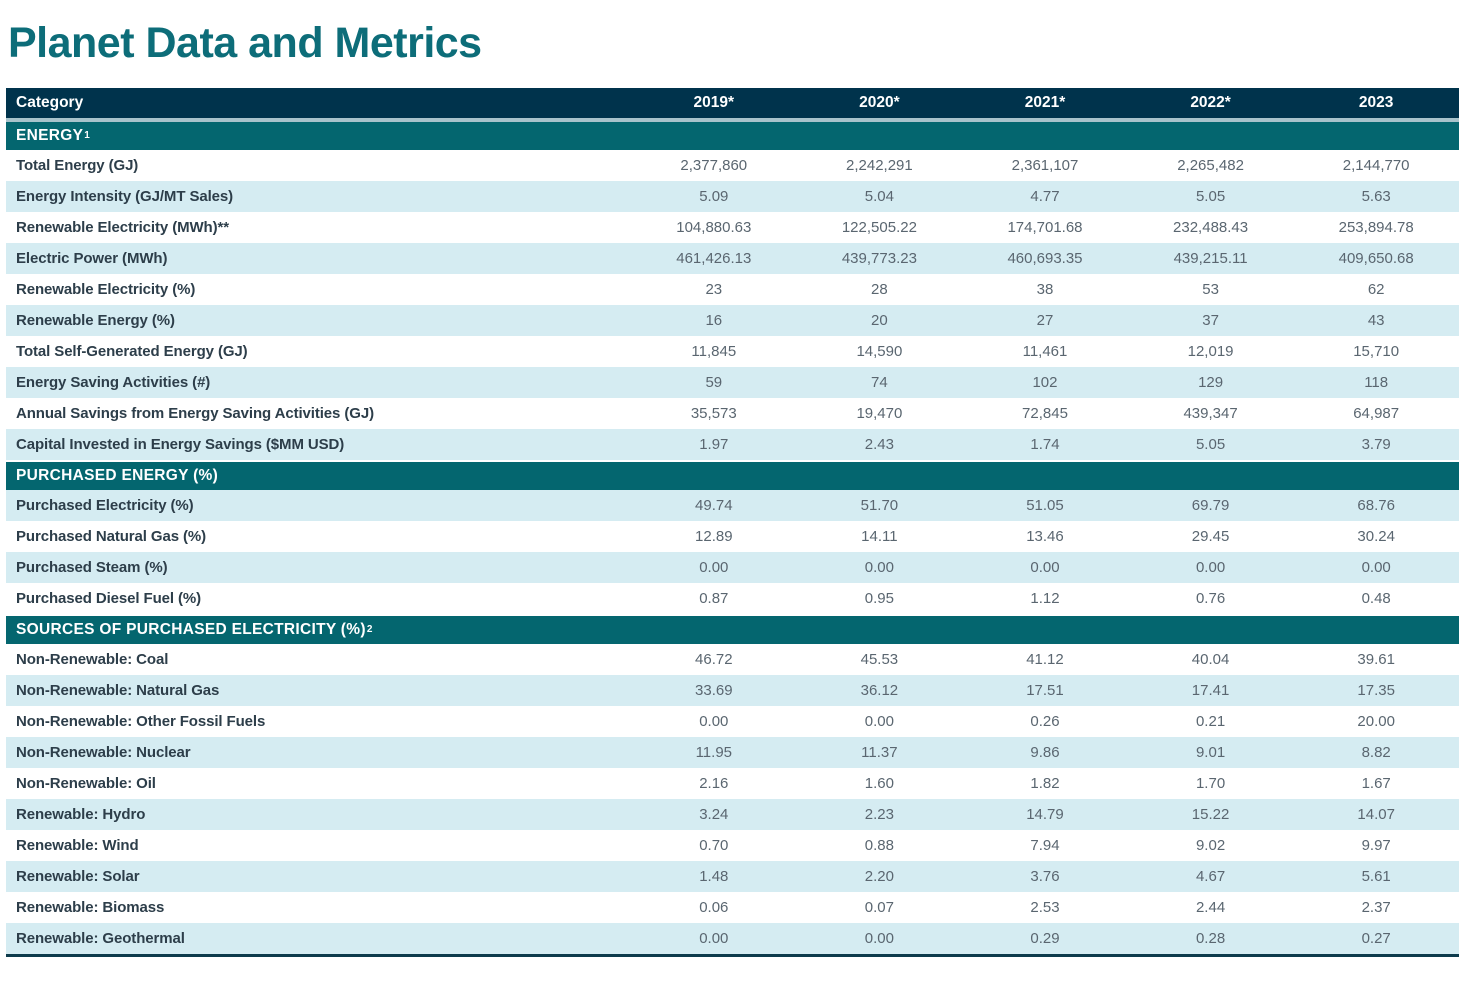  I want to click on column-header-year-2023: 2023, so click(1376, 102).